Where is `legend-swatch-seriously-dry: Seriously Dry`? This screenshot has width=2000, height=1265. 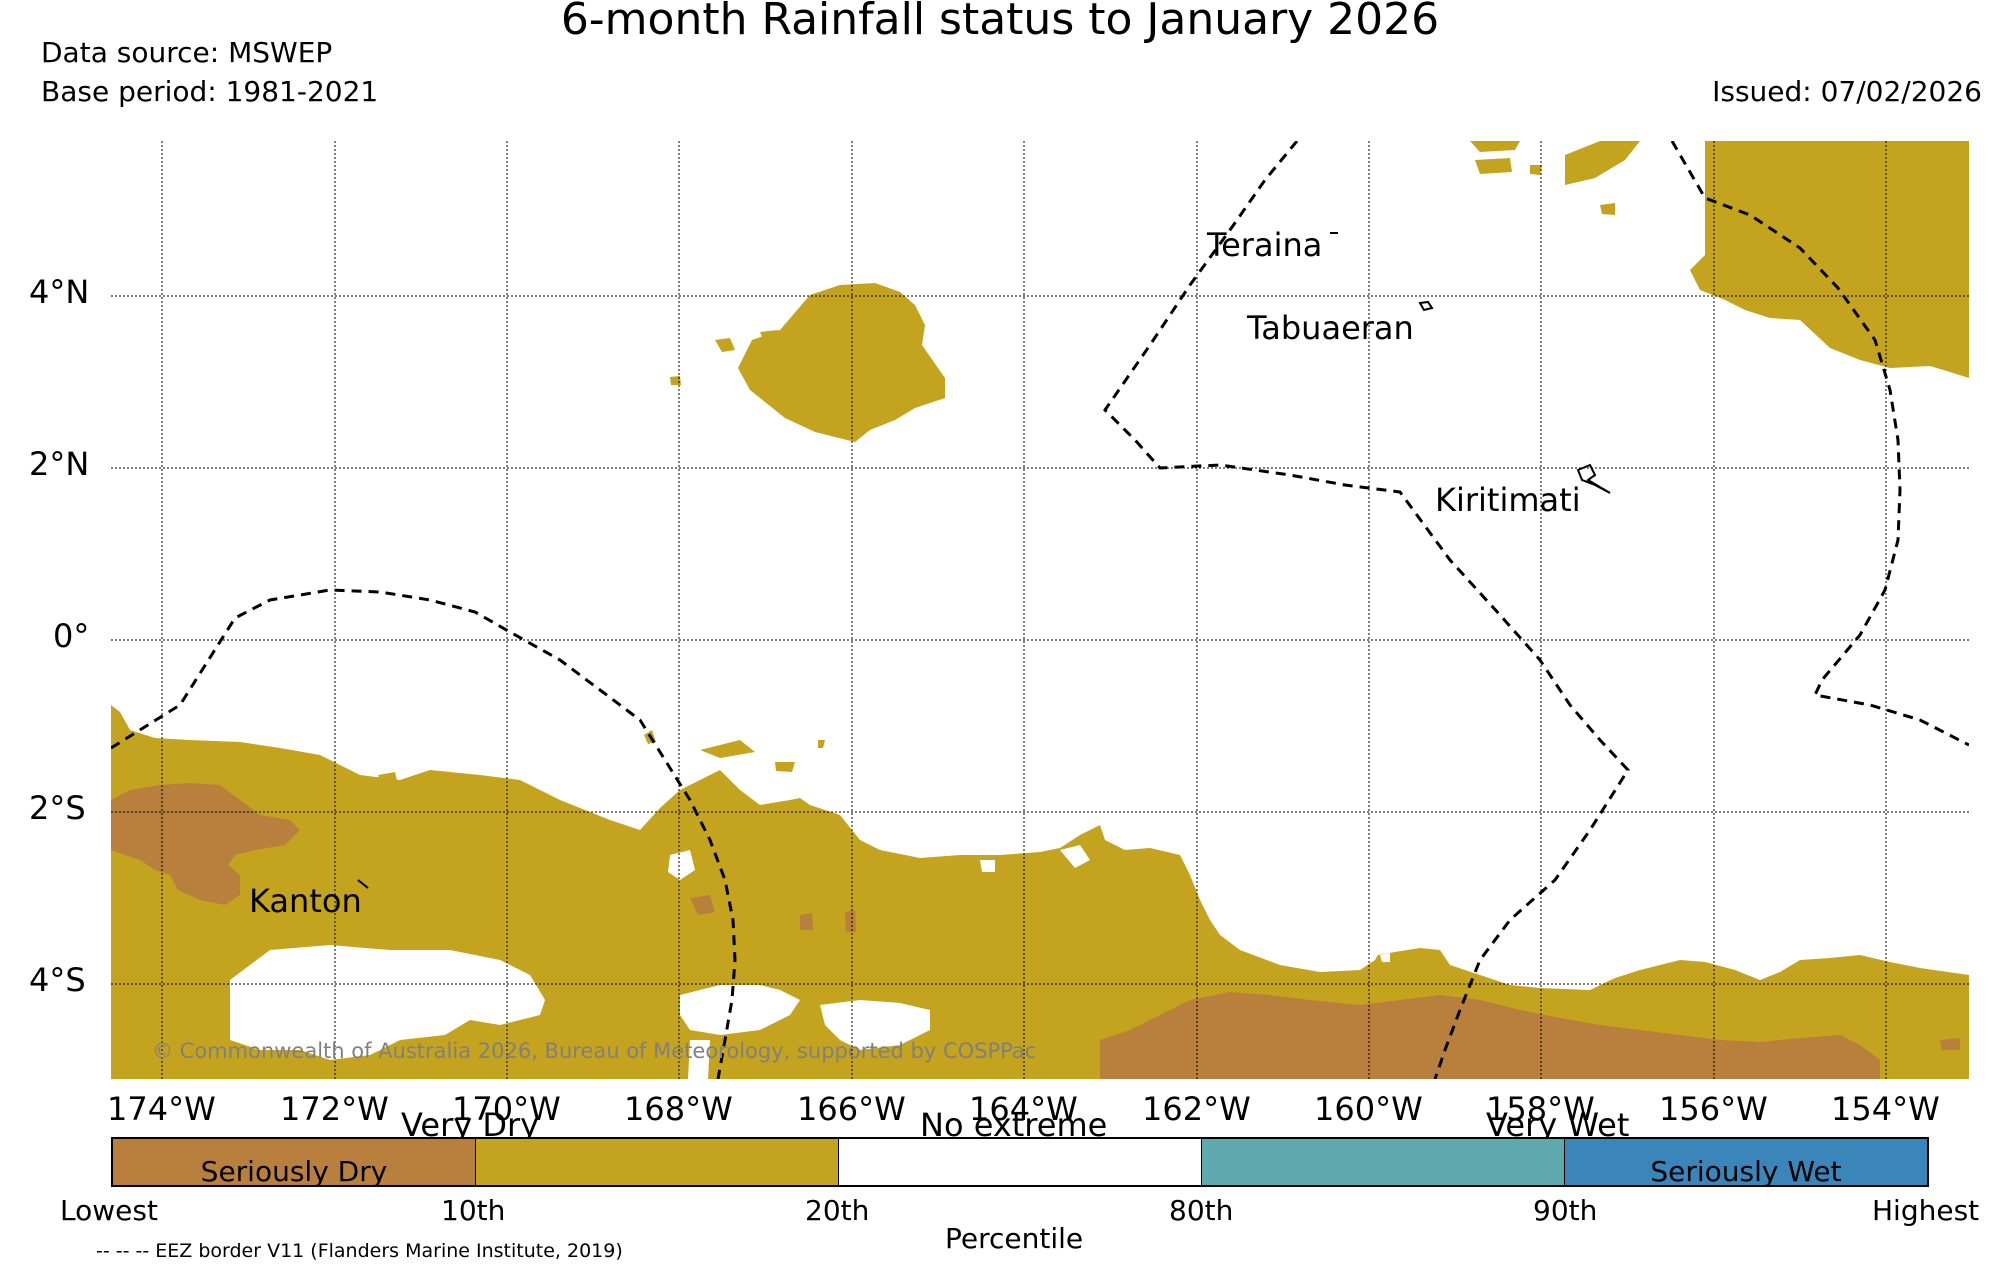
legend-swatch-seriously-dry: Seriously Dry is located at coordinates (294, 1163).